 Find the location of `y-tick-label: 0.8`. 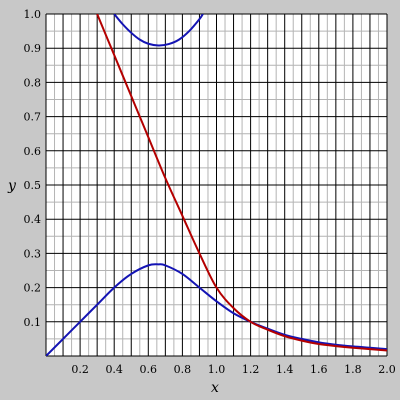

y-tick-label: 0.8 is located at coordinates (33, 82).